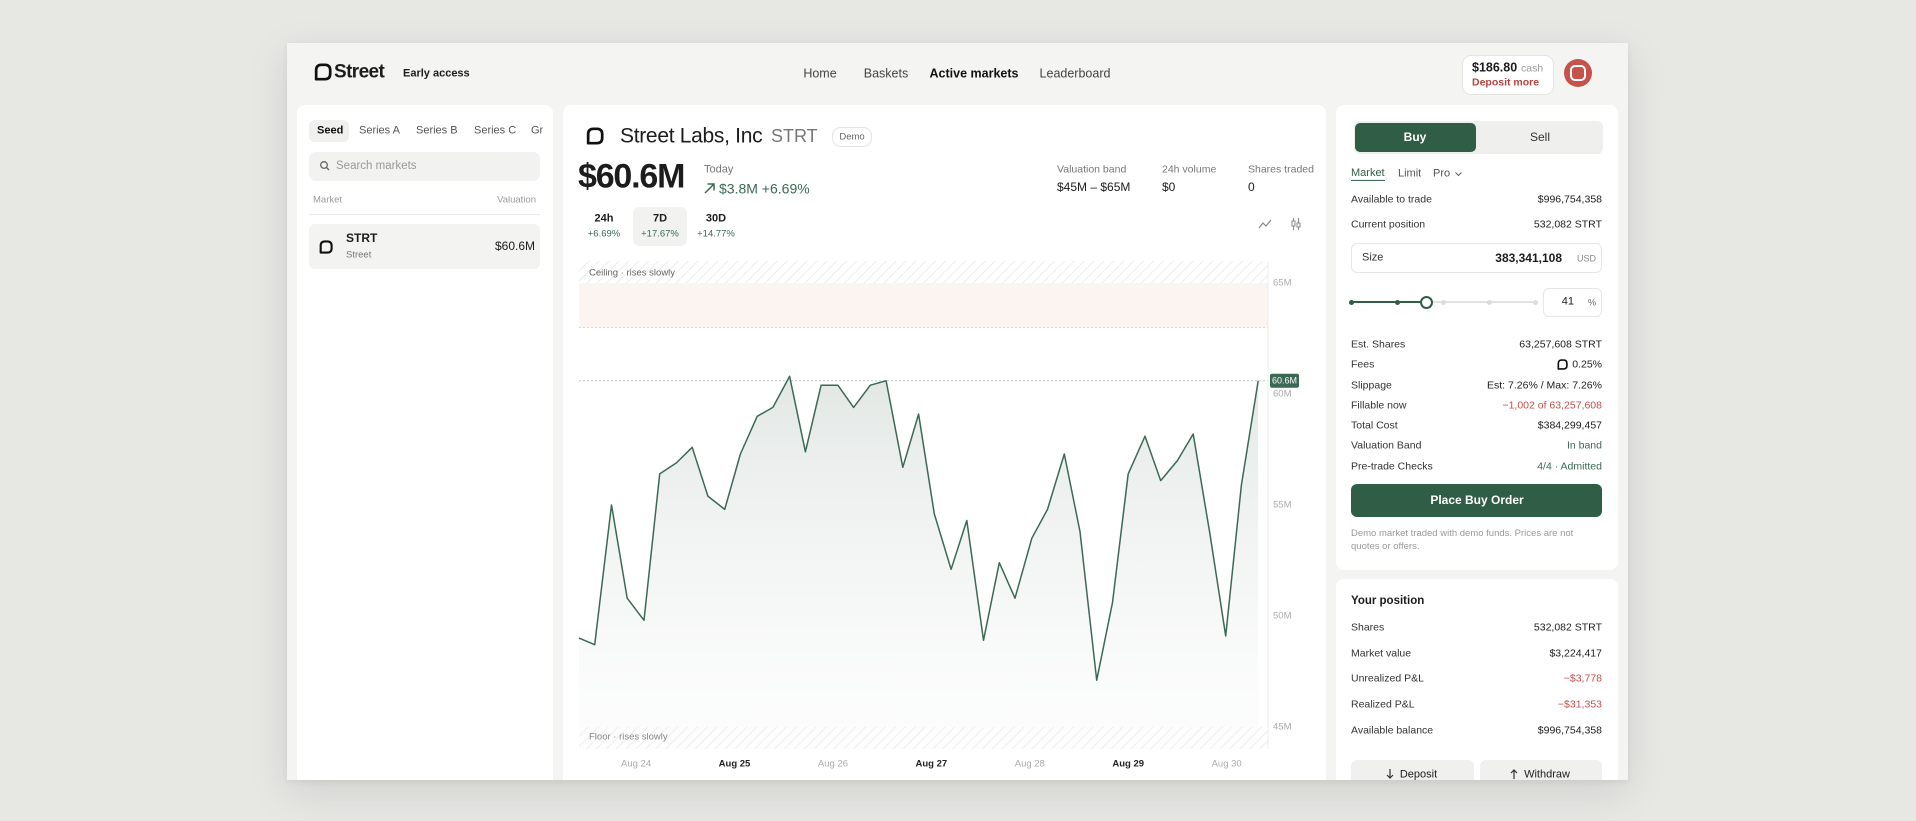 The height and width of the screenshot is (821, 1916). Describe the element at coordinates (1282, 283) in the screenshot. I see `y-tick-label: 65M` at that location.